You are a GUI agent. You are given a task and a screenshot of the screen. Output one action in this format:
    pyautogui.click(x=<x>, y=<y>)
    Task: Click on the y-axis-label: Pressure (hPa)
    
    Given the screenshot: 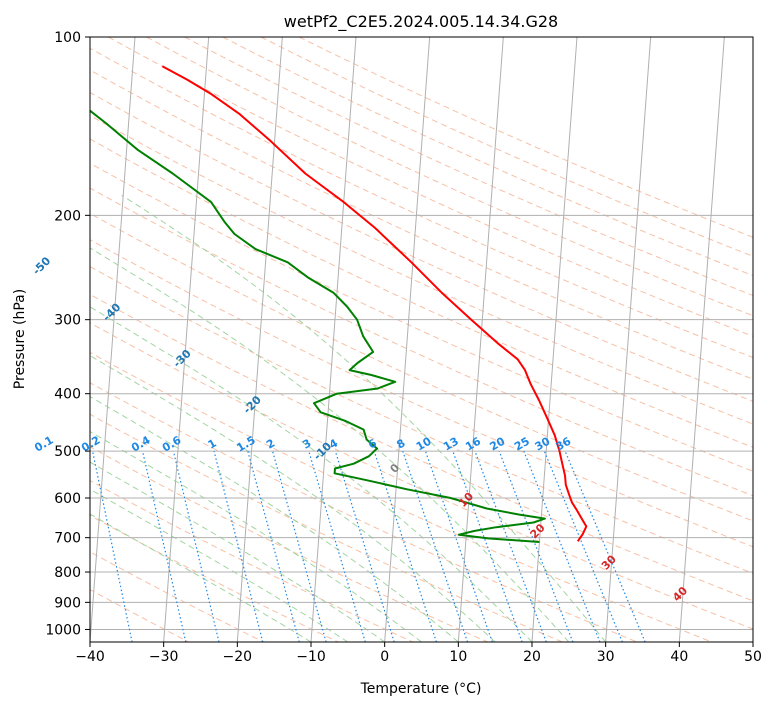 What is the action you would take?
    pyautogui.click(x=20, y=339)
    